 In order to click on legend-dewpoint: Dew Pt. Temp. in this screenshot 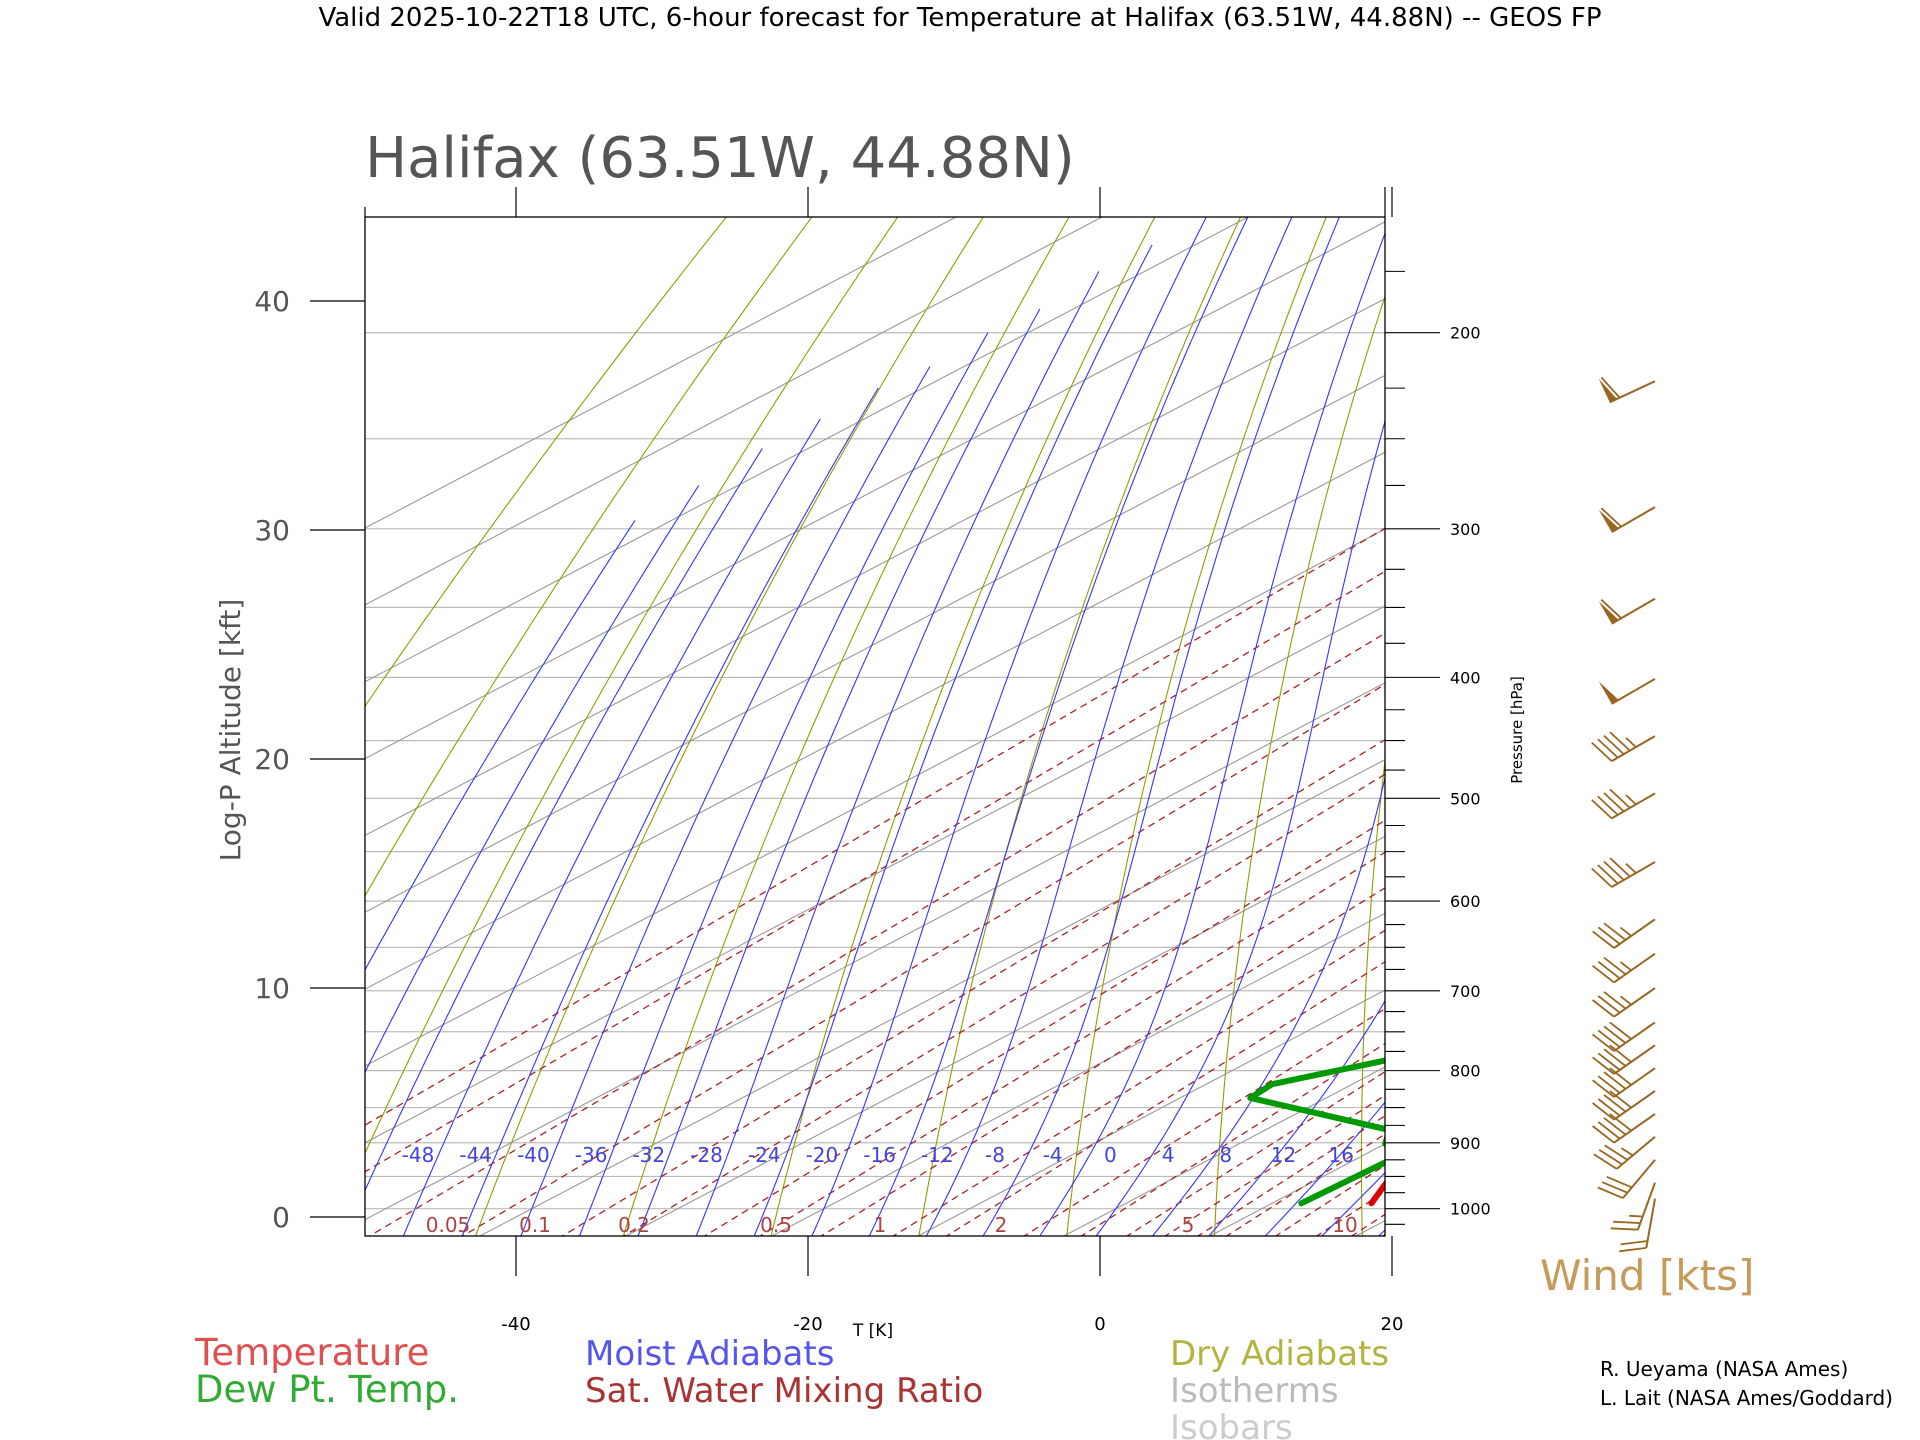, I will do `click(327, 1389)`.